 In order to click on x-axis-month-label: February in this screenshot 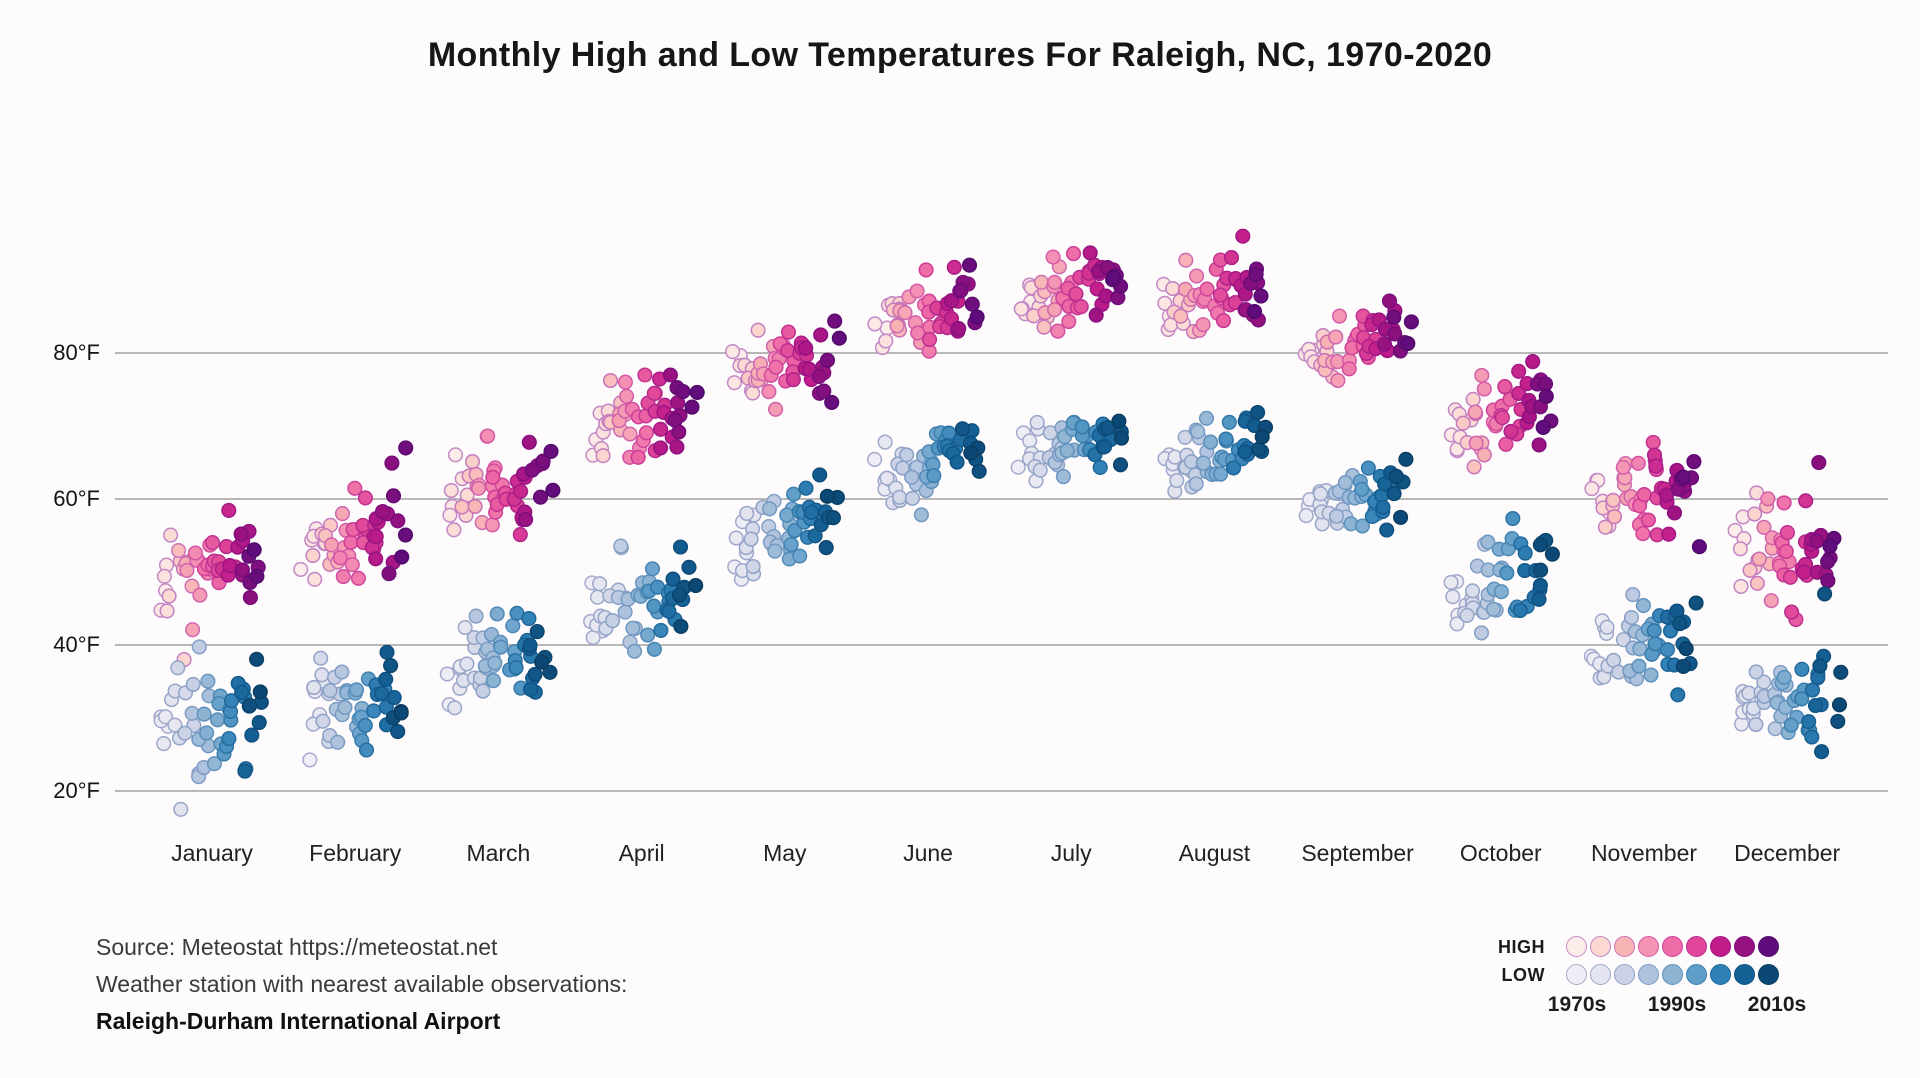, I will do `click(355, 853)`.